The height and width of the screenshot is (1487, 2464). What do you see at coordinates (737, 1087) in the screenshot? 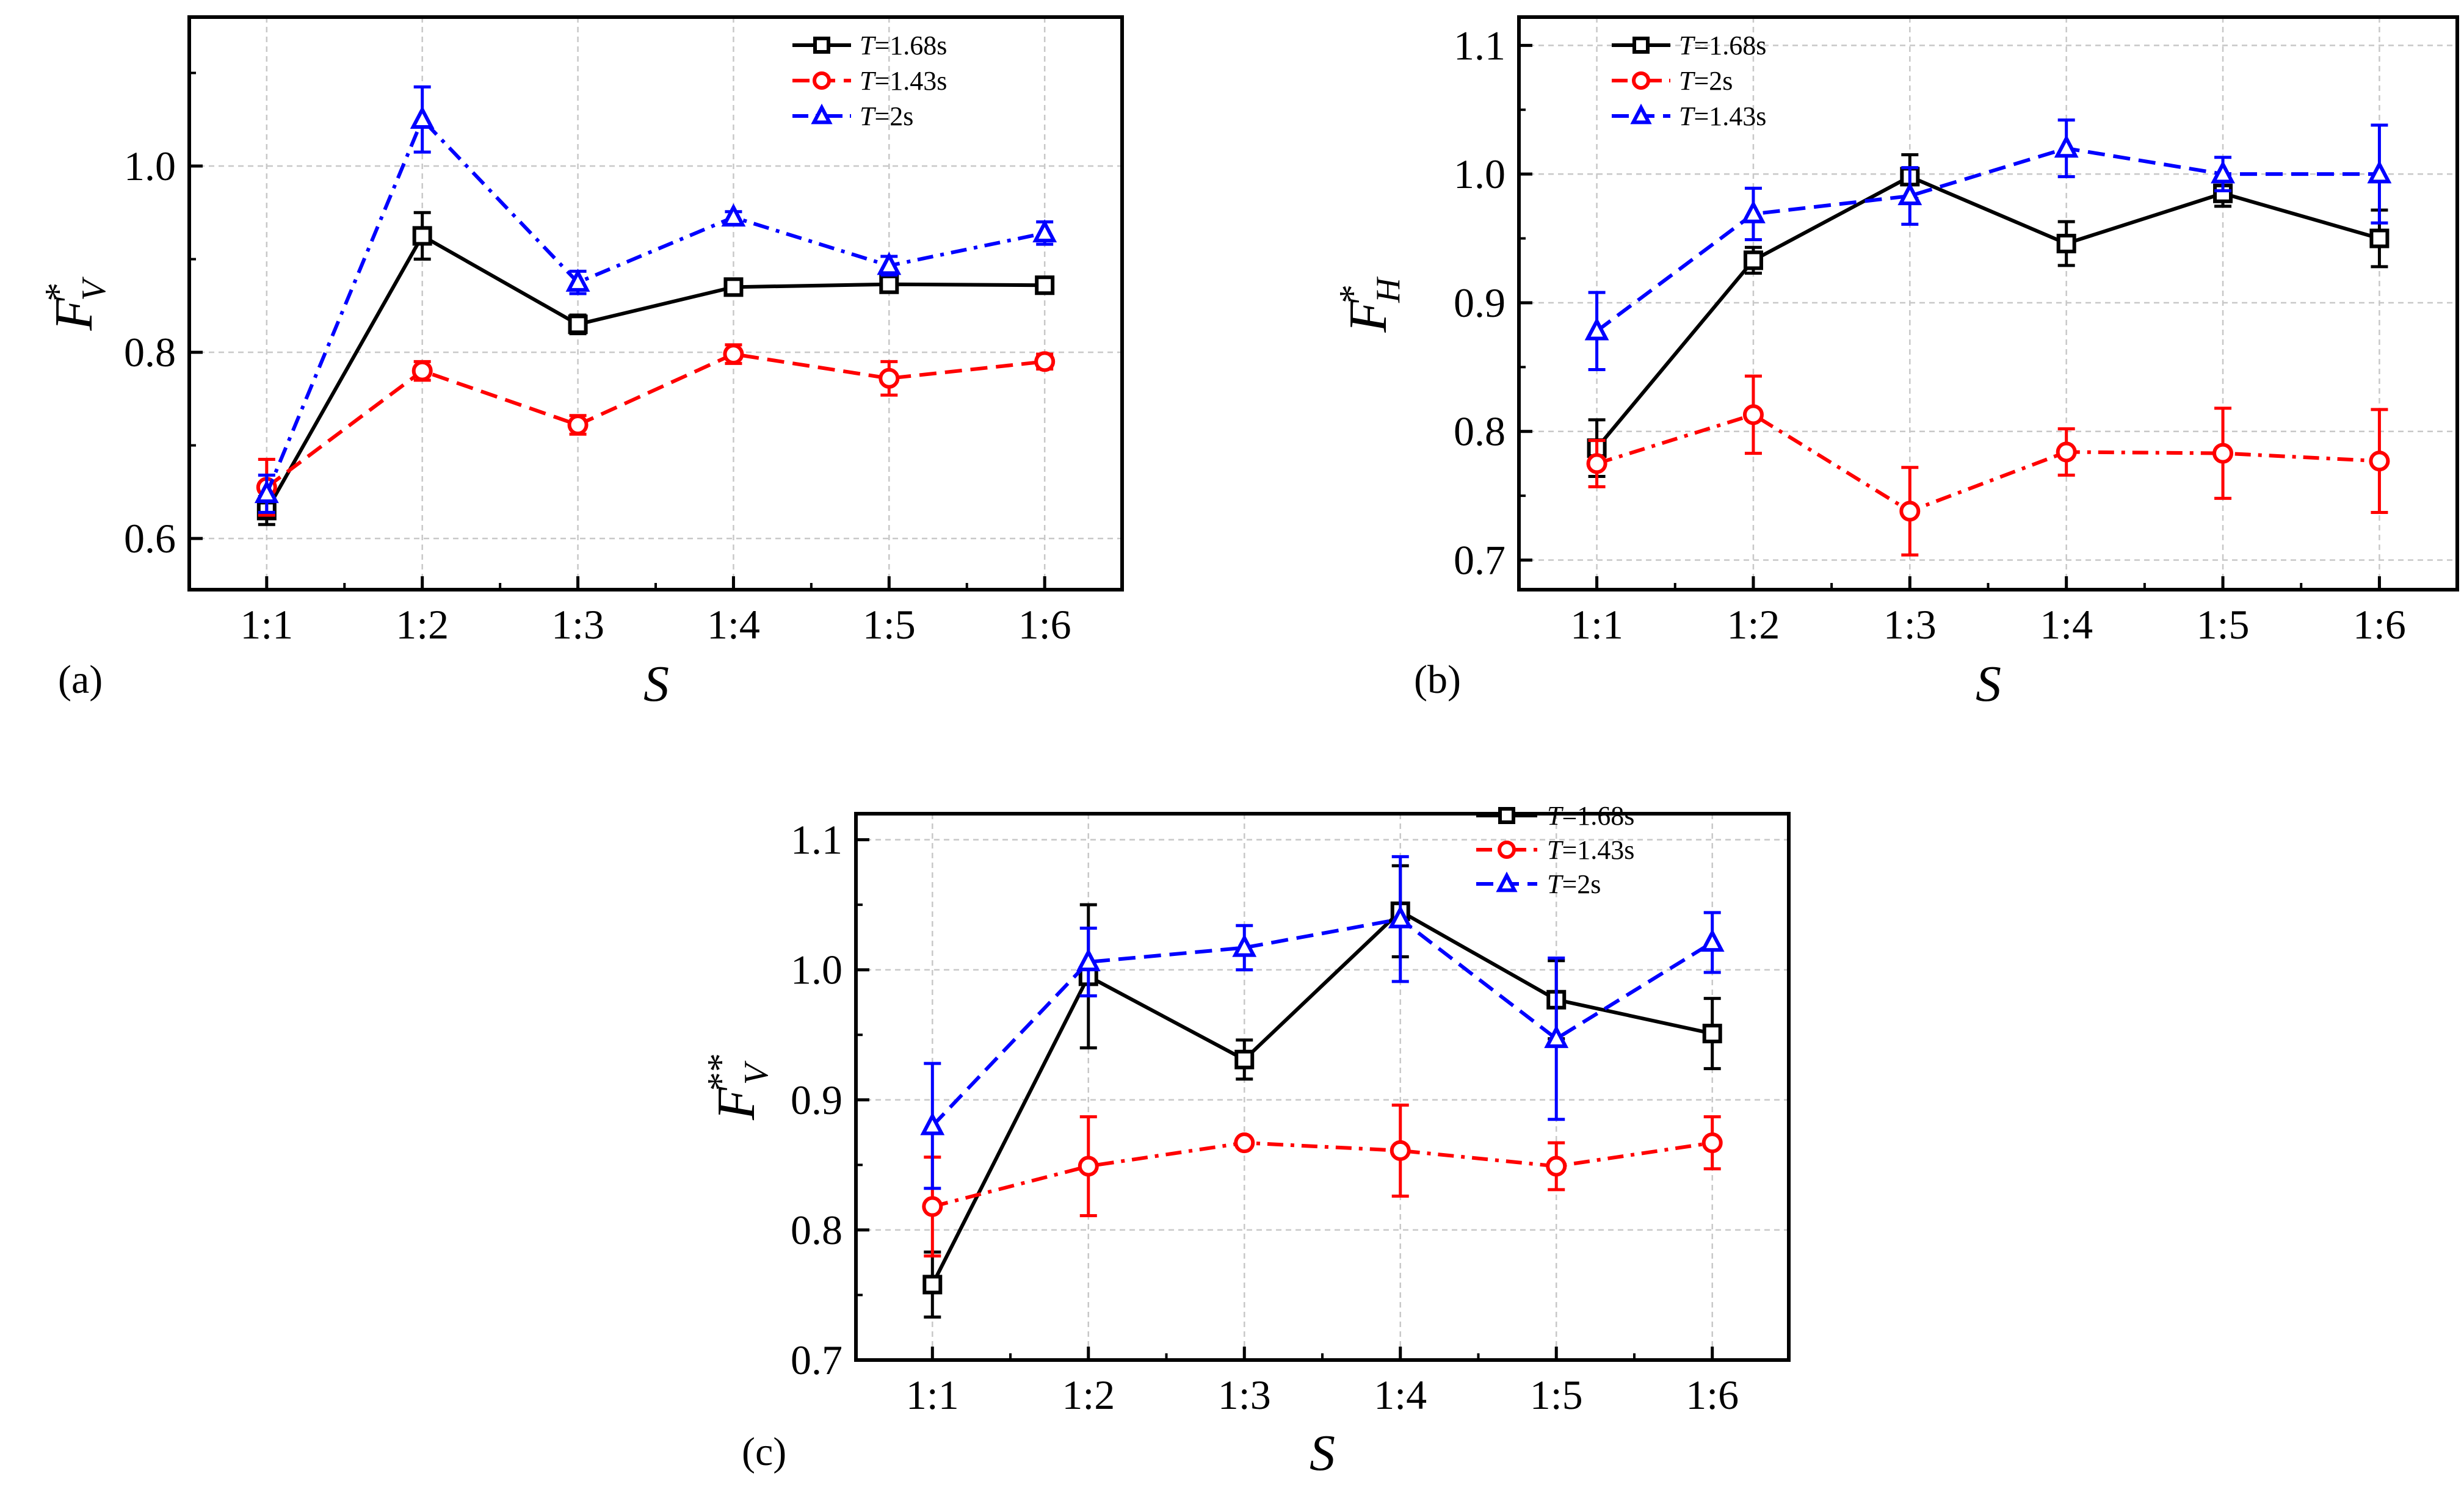
I see `y-axis-title: F**V` at bounding box center [737, 1087].